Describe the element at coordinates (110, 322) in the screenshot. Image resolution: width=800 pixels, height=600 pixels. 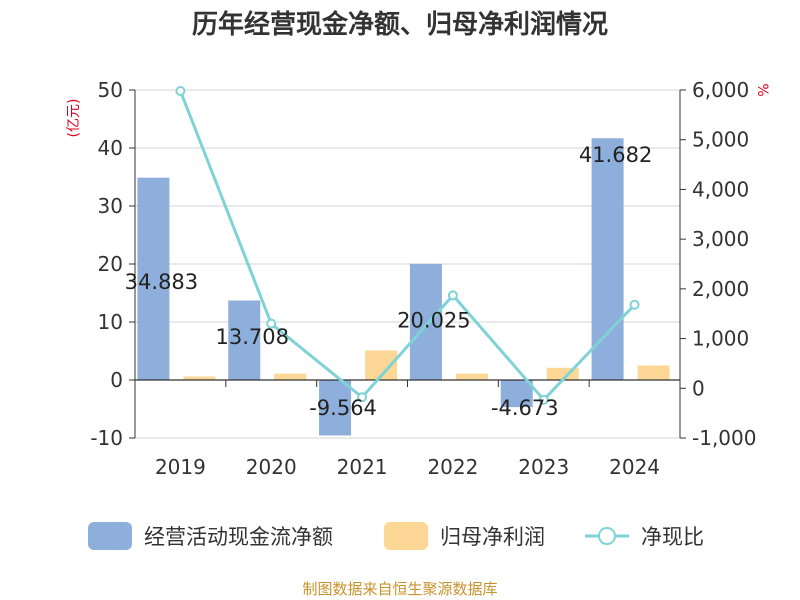
I see `left-tick-label: 10` at that location.